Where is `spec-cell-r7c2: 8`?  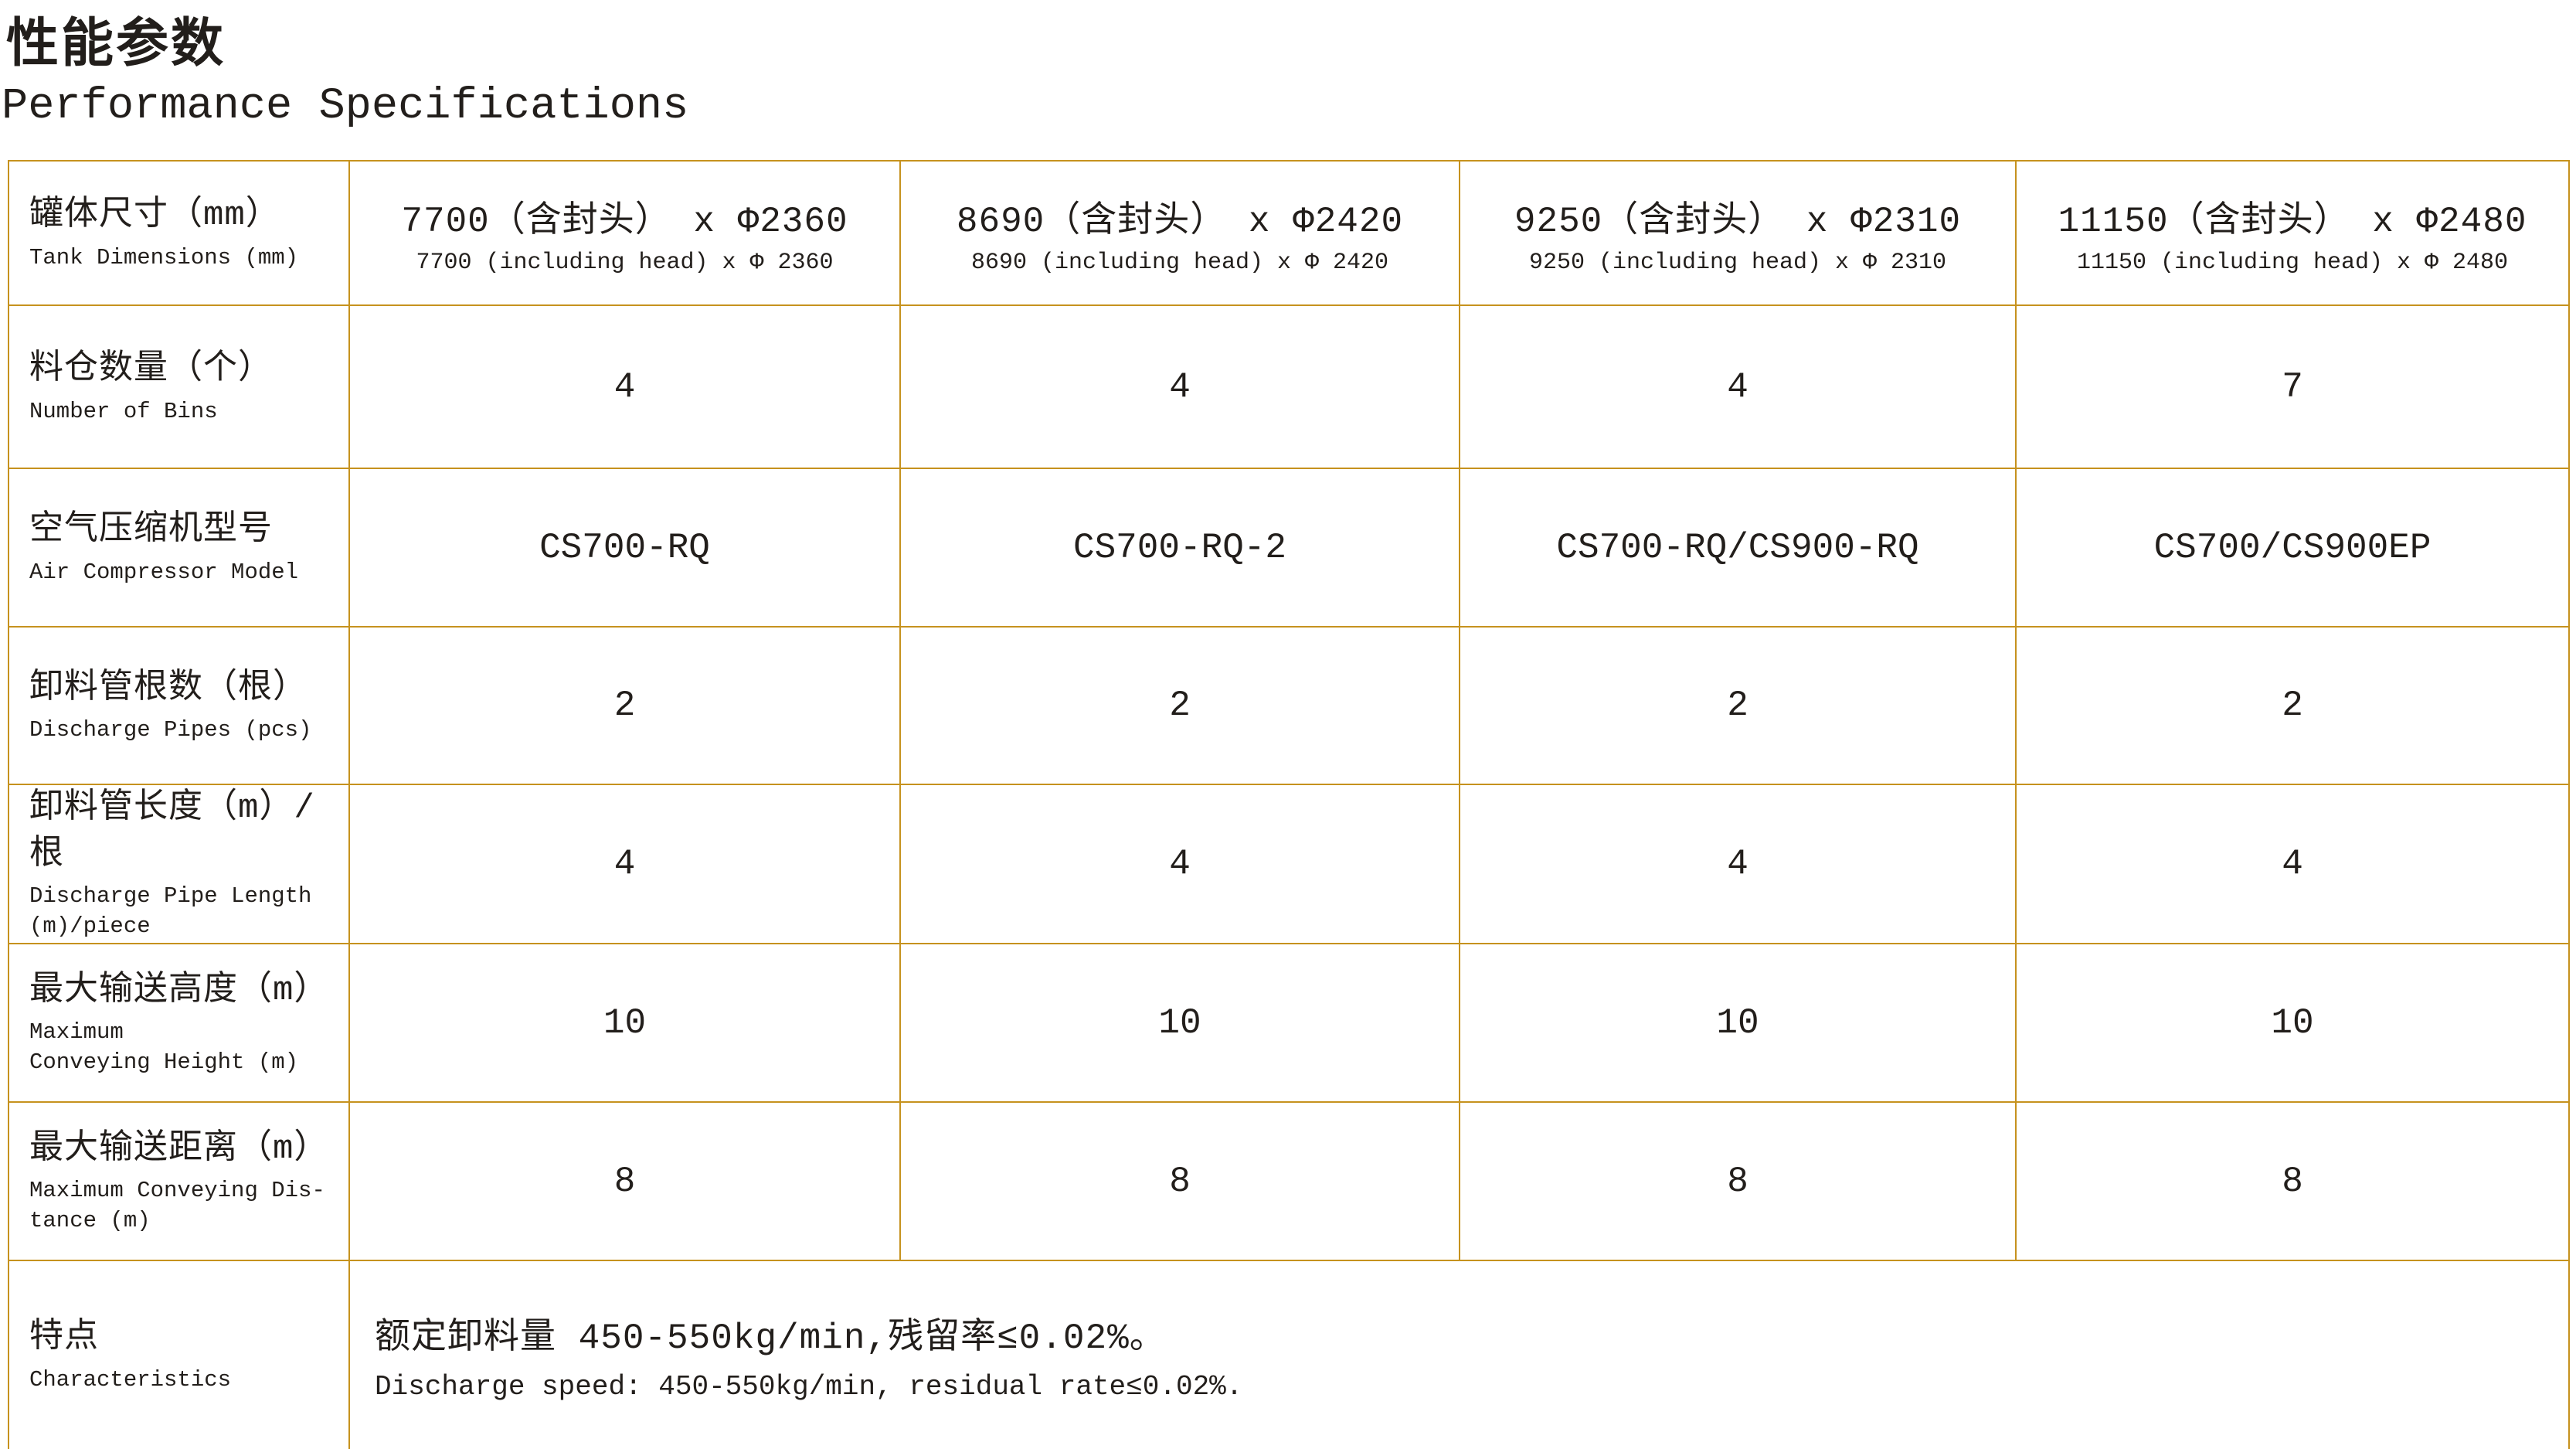 spec-cell-r7c2: 8 is located at coordinates (1180, 1182).